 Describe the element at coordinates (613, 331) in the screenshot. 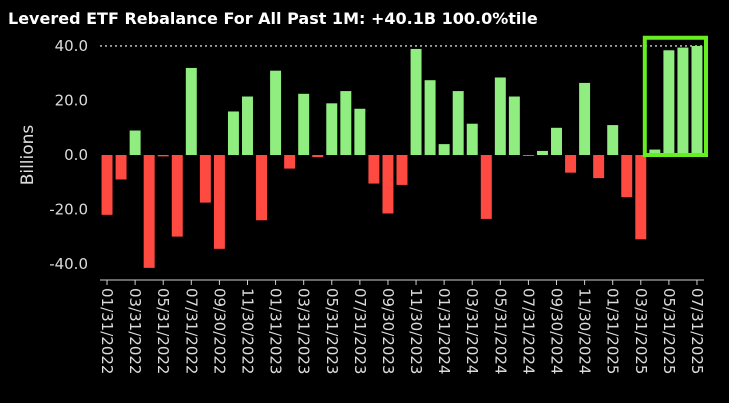

I see `x-tick-label: 01/31/2025` at that location.